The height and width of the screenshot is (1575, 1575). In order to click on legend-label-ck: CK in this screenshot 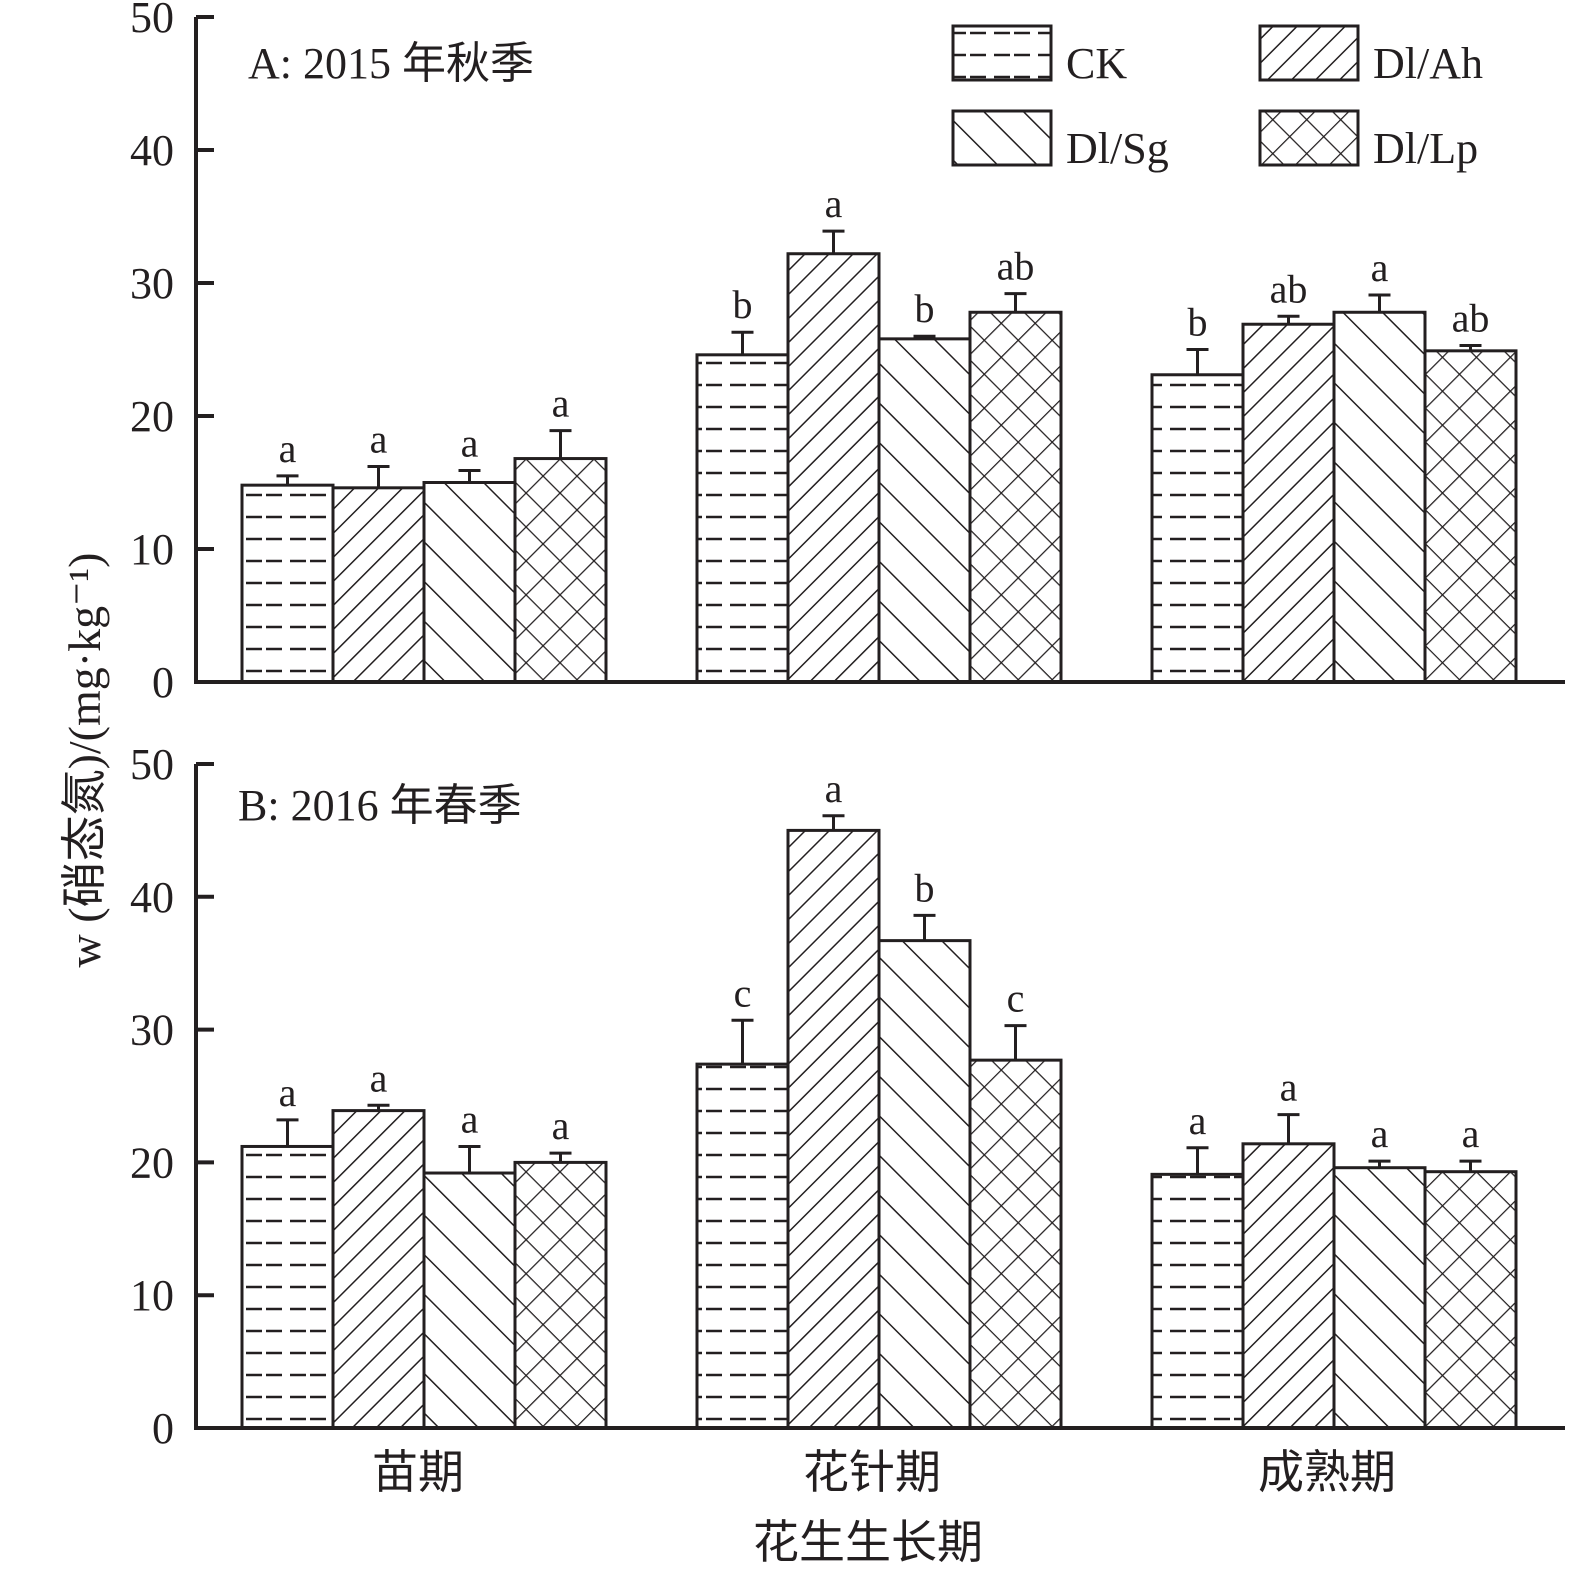, I will do `click(1096, 63)`.